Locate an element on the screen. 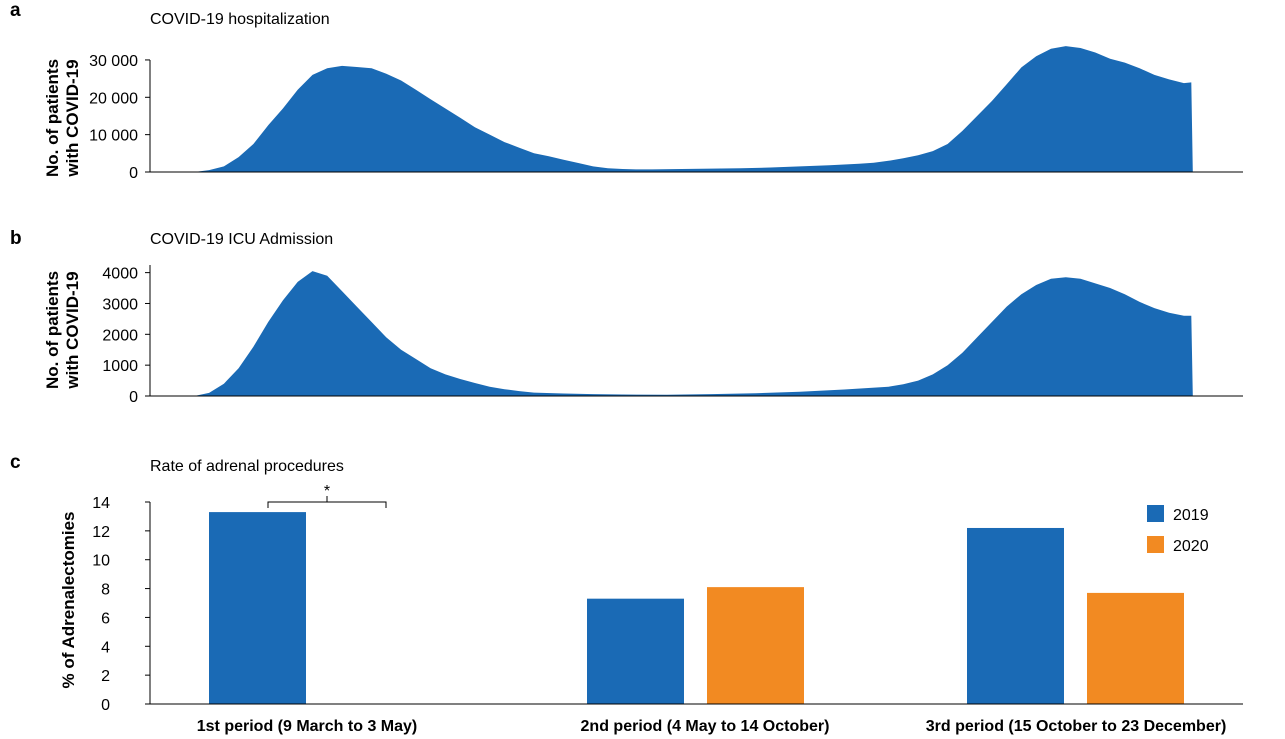 The image size is (1285, 739). panel-b-ylabel-line2: with COVID-19 is located at coordinates (72, 330).